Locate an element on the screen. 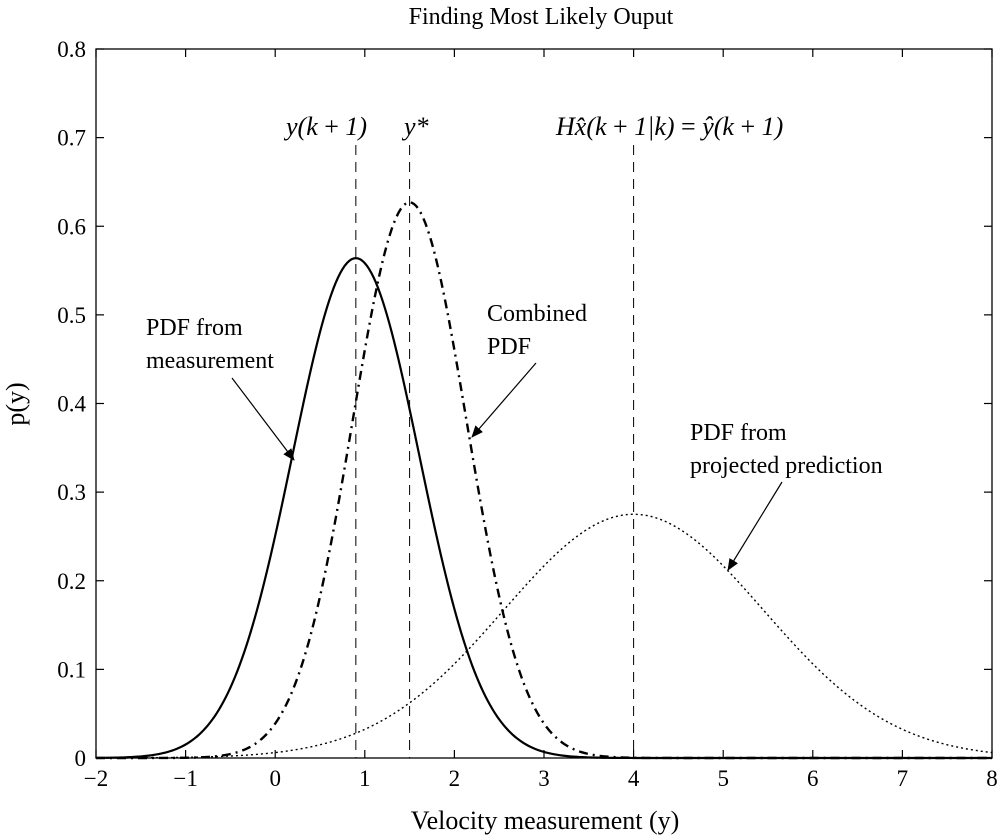 The height and width of the screenshot is (837, 1000). annotation-combined-line1: Combined is located at coordinates (537, 314).